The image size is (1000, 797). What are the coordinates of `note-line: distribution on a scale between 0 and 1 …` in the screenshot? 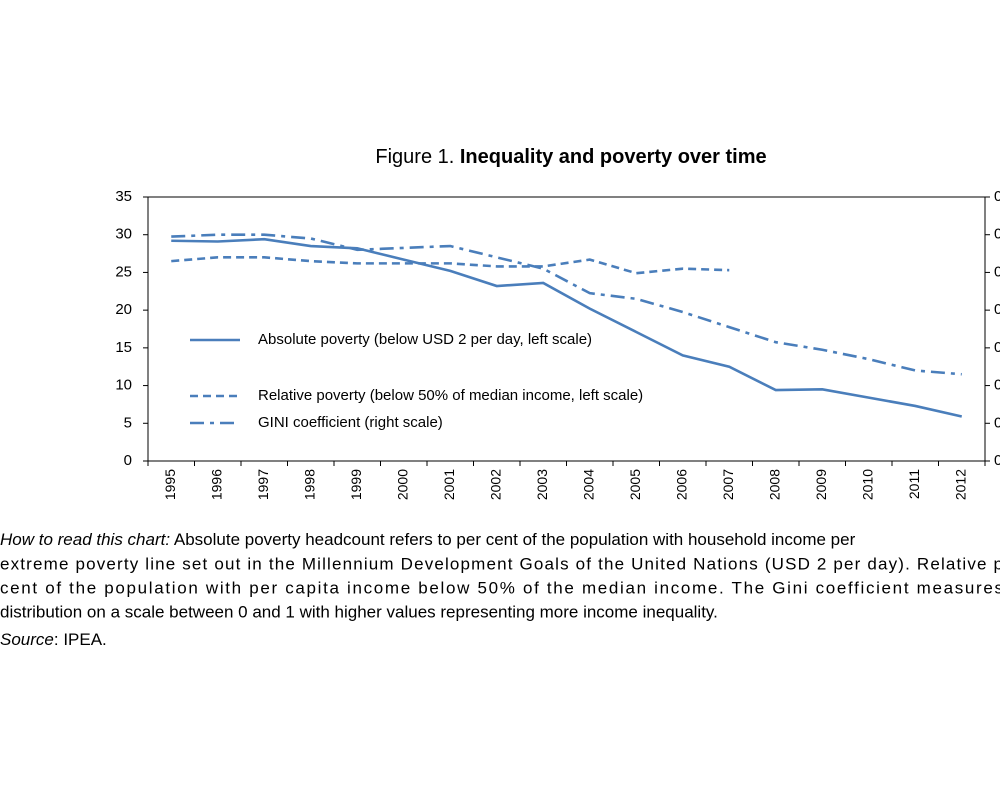 It's located at (359, 611).